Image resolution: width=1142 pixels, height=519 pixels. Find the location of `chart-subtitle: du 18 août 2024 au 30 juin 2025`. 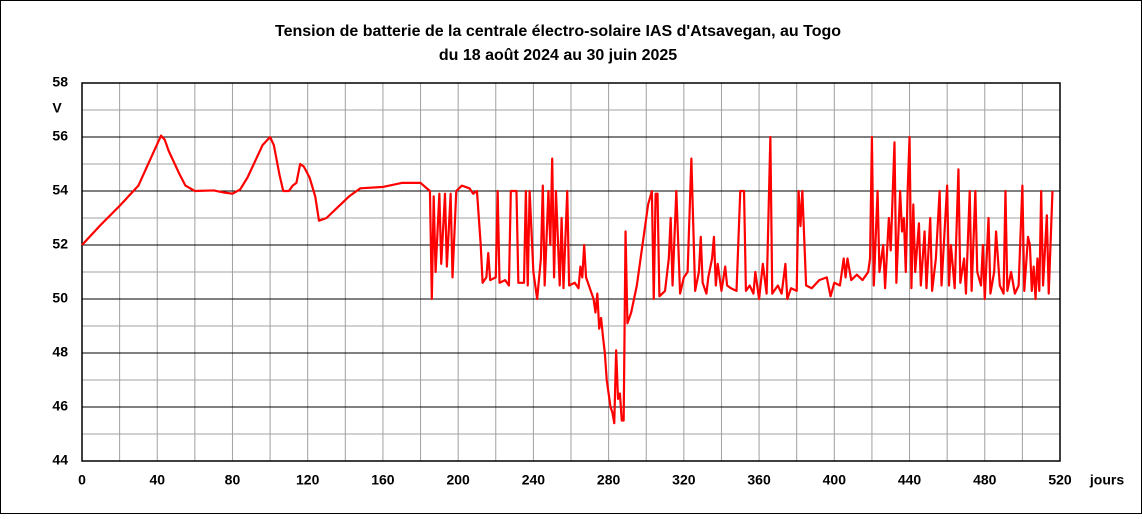

chart-subtitle: du 18 août 2024 au 30 juin 2025 is located at coordinates (558, 55).